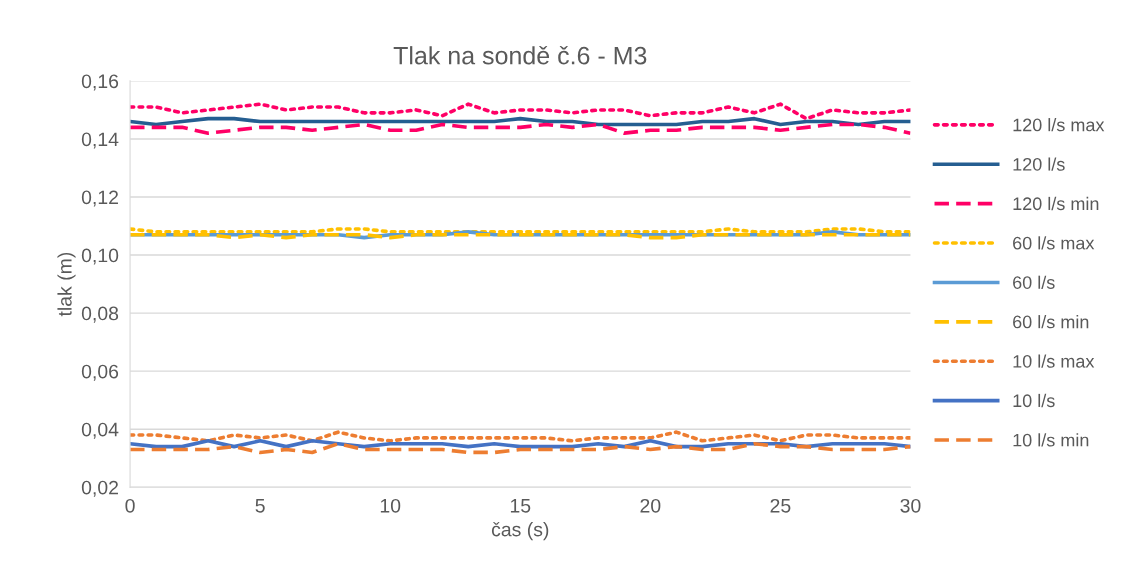 Image resolution: width=1131 pixels, height=578 pixels. I want to click on legend-label: 10 l/s max, so click(1054, 361).